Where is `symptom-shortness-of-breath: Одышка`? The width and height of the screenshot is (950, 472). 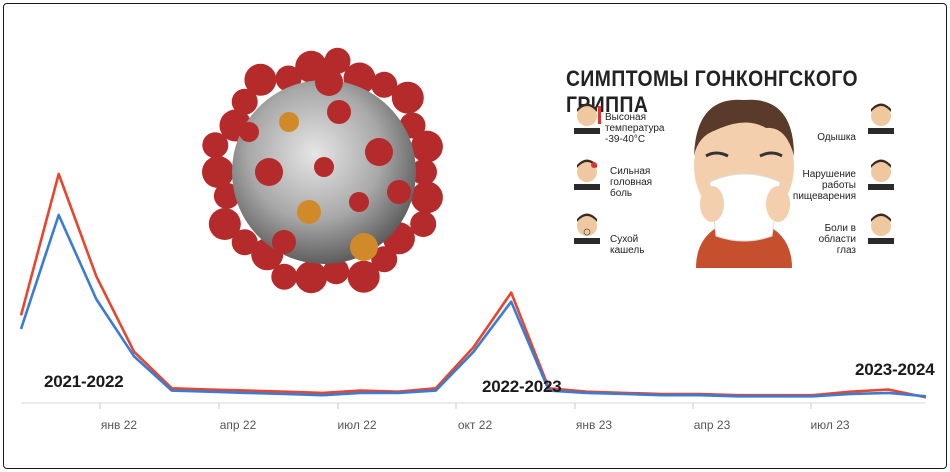 symptom-shortness-of-breath: Одышка is located at coordinates (836, 137).